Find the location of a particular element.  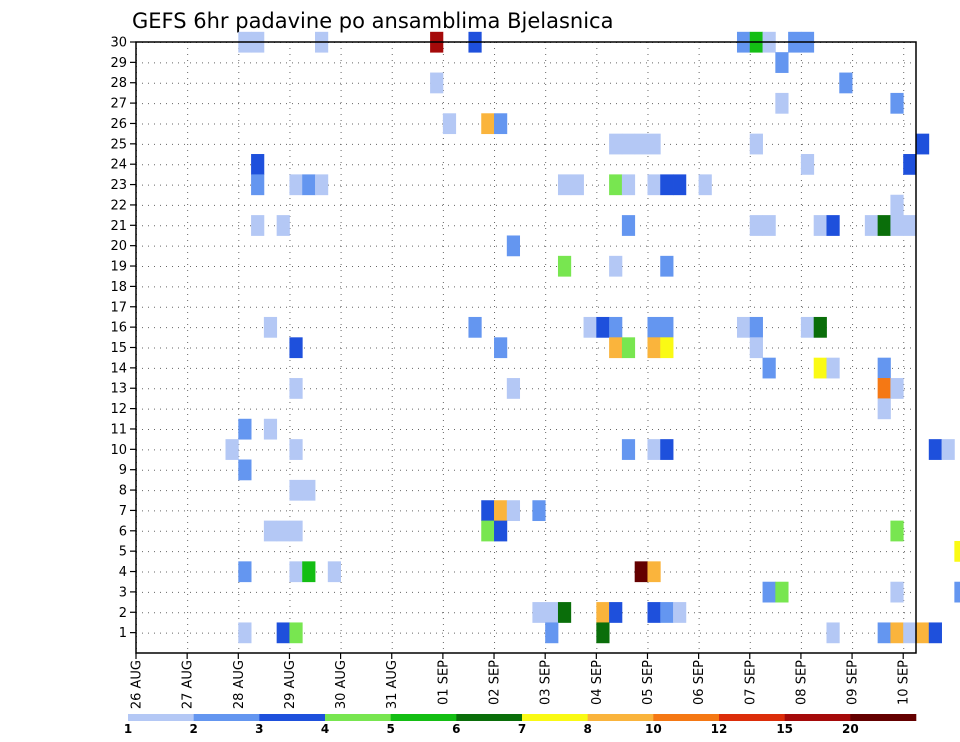

y-tick-label: 18 is located at coordinates (118, 287).